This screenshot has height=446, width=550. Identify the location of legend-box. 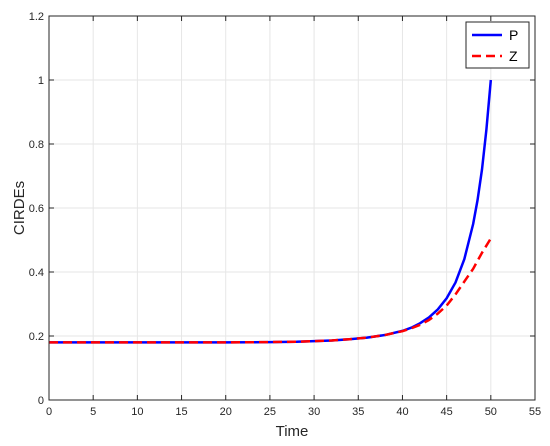
(497, 45).